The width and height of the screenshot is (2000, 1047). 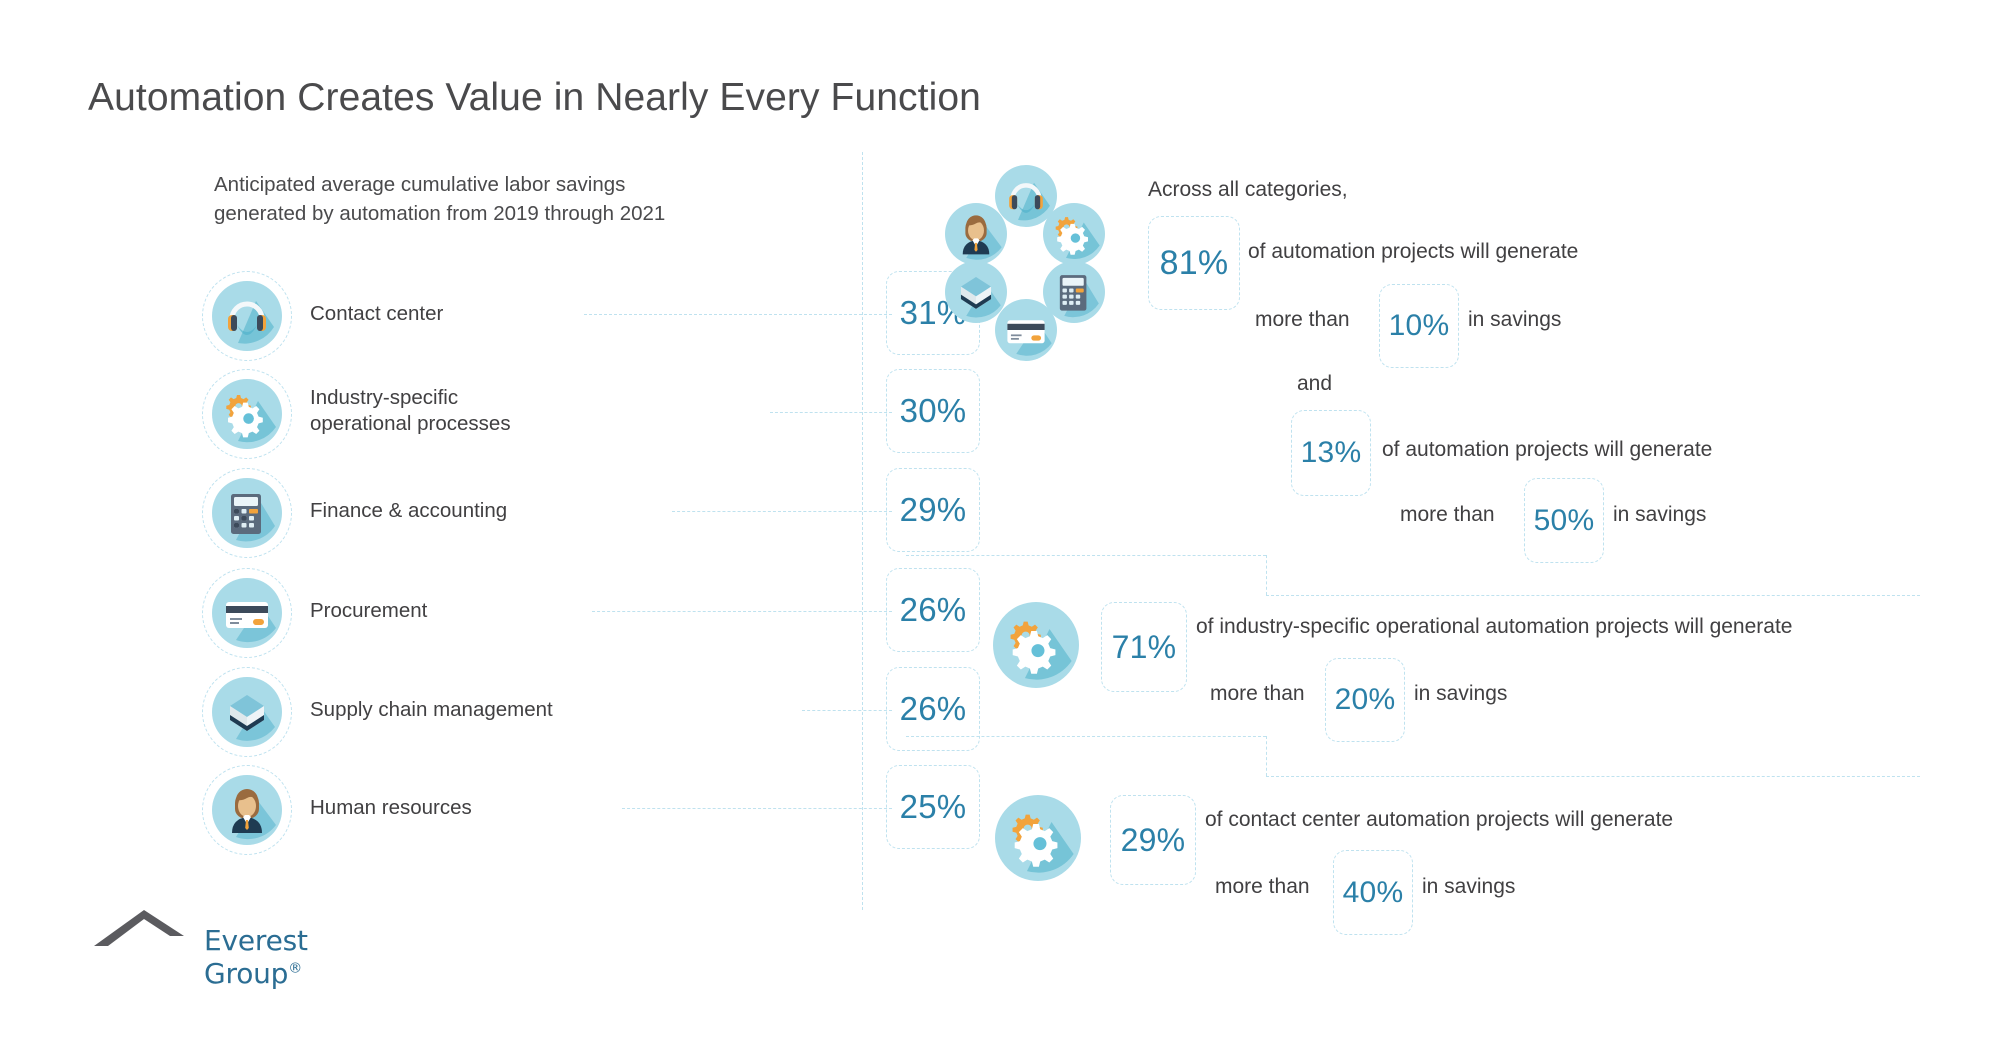 I want to click on stat-50-value: 50%, so click(x=1564, y=520).